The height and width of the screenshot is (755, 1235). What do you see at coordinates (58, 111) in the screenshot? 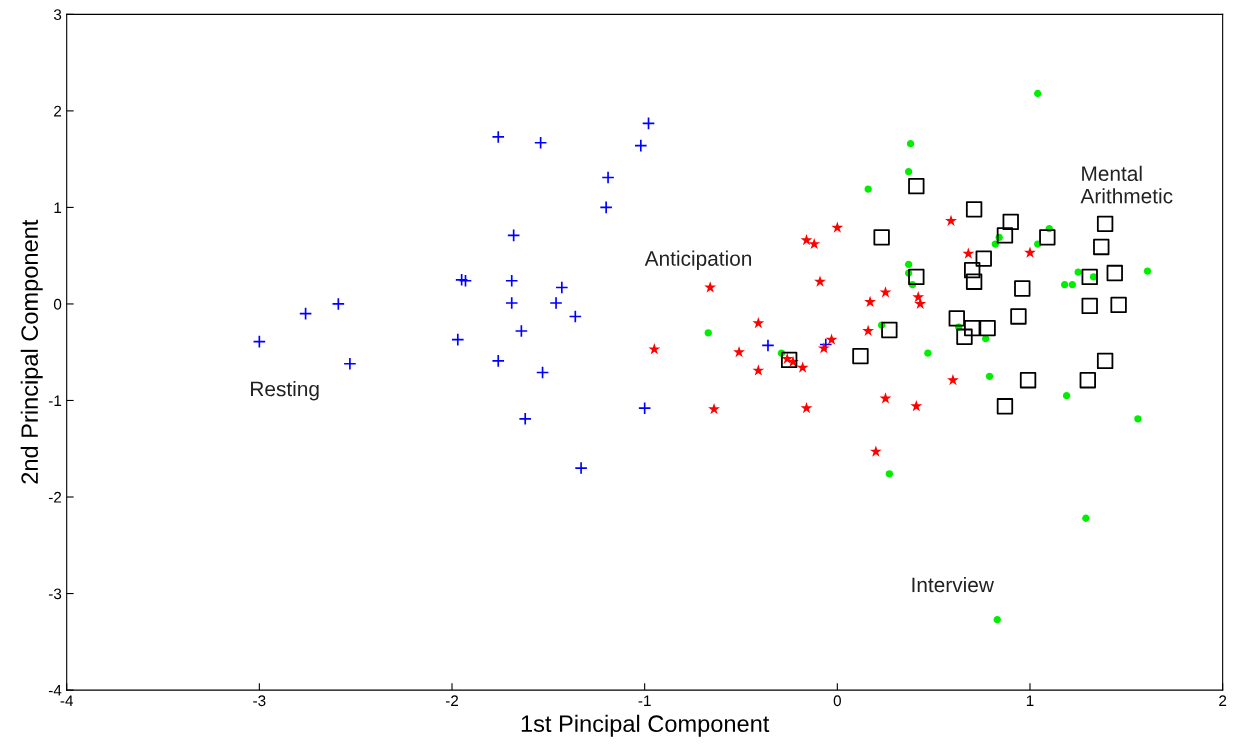
I see `y-tick-label: 2` at bounding box center [58, 111].